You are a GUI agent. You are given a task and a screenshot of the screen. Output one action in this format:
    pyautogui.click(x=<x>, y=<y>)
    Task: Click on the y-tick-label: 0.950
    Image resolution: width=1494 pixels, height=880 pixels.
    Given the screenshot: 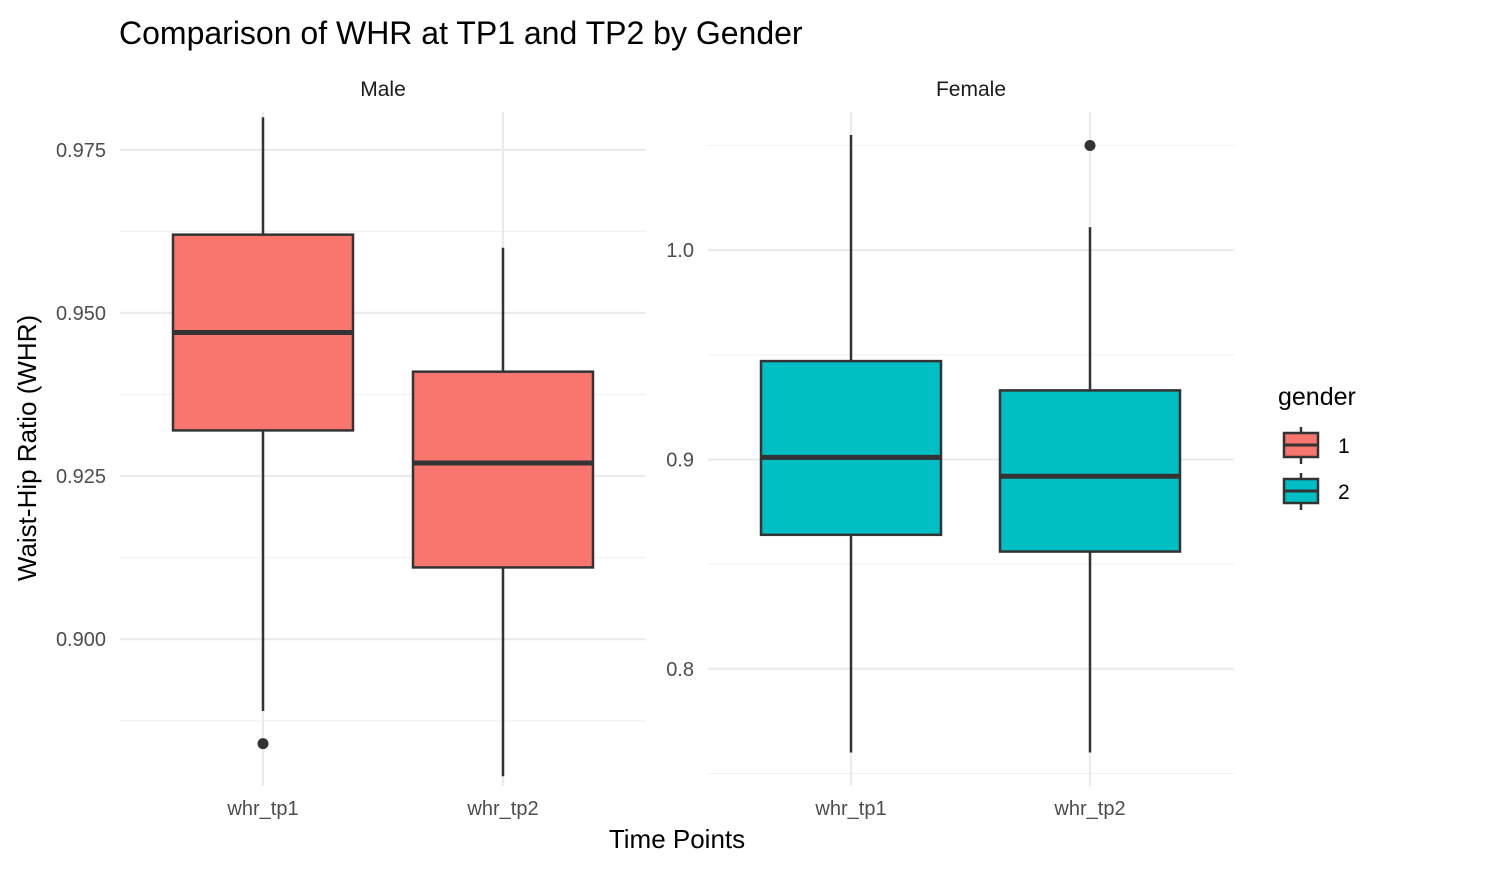 What is the action you would take?
    pyautogui.click(x=81, y=314)
    